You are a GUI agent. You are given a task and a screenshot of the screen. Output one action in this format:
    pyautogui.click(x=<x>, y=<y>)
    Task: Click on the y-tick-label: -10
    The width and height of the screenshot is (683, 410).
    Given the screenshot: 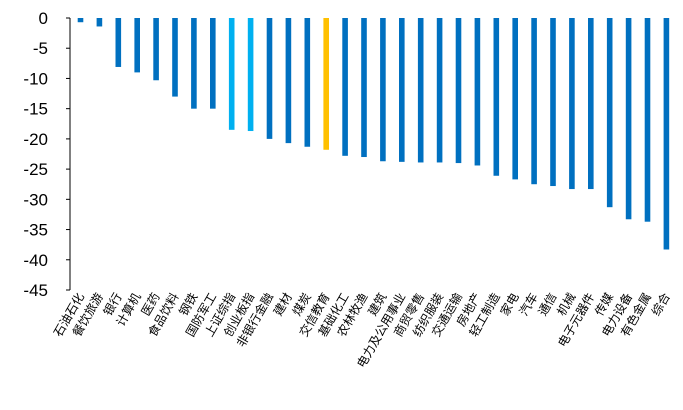 What is the action you would take?
    pyautogui.click(x=35, y=78)
    